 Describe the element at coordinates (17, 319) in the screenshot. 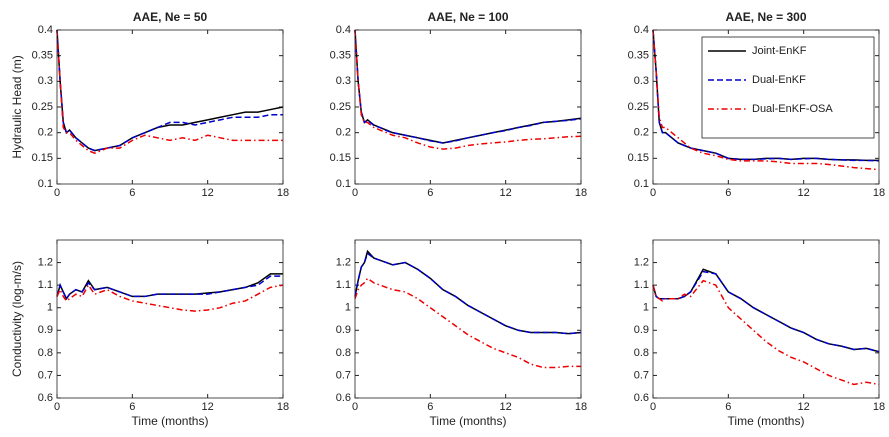

I see `y-axis-label: Conductivity (log-m/s)` at that location.